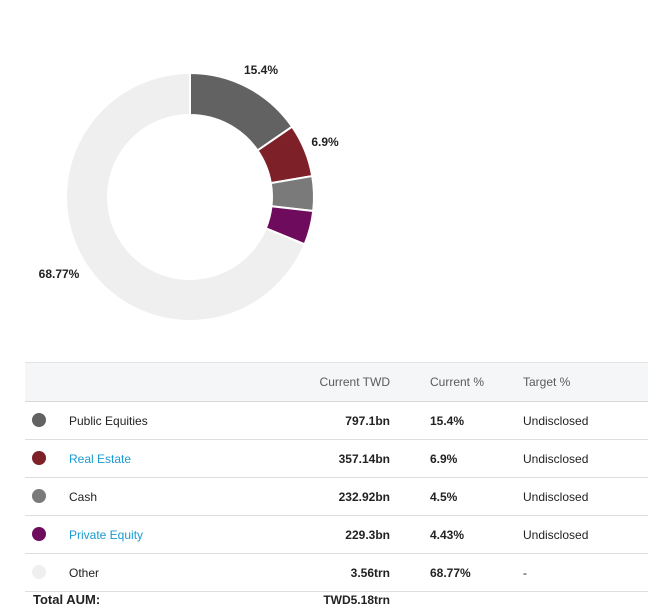 This screenshot has height=612, width=670. Describe the element at coordinates (444, 497) in the screenshot. I see `row-current-pct: 4.5%` at that location.